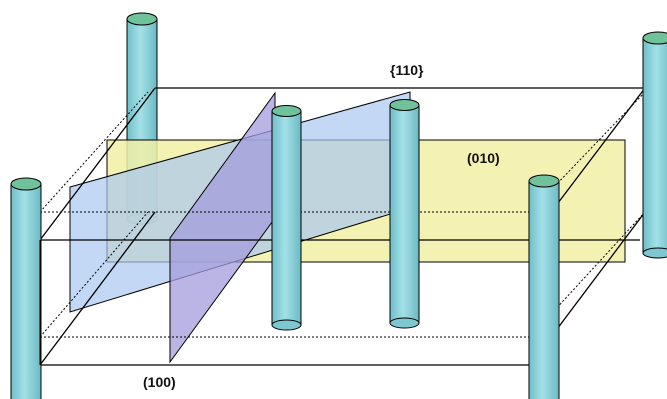  What do you see at coordinates (407, 70) in the screenshot?
I see `plane-110-label: {110}` at bounding box center [407, 70].